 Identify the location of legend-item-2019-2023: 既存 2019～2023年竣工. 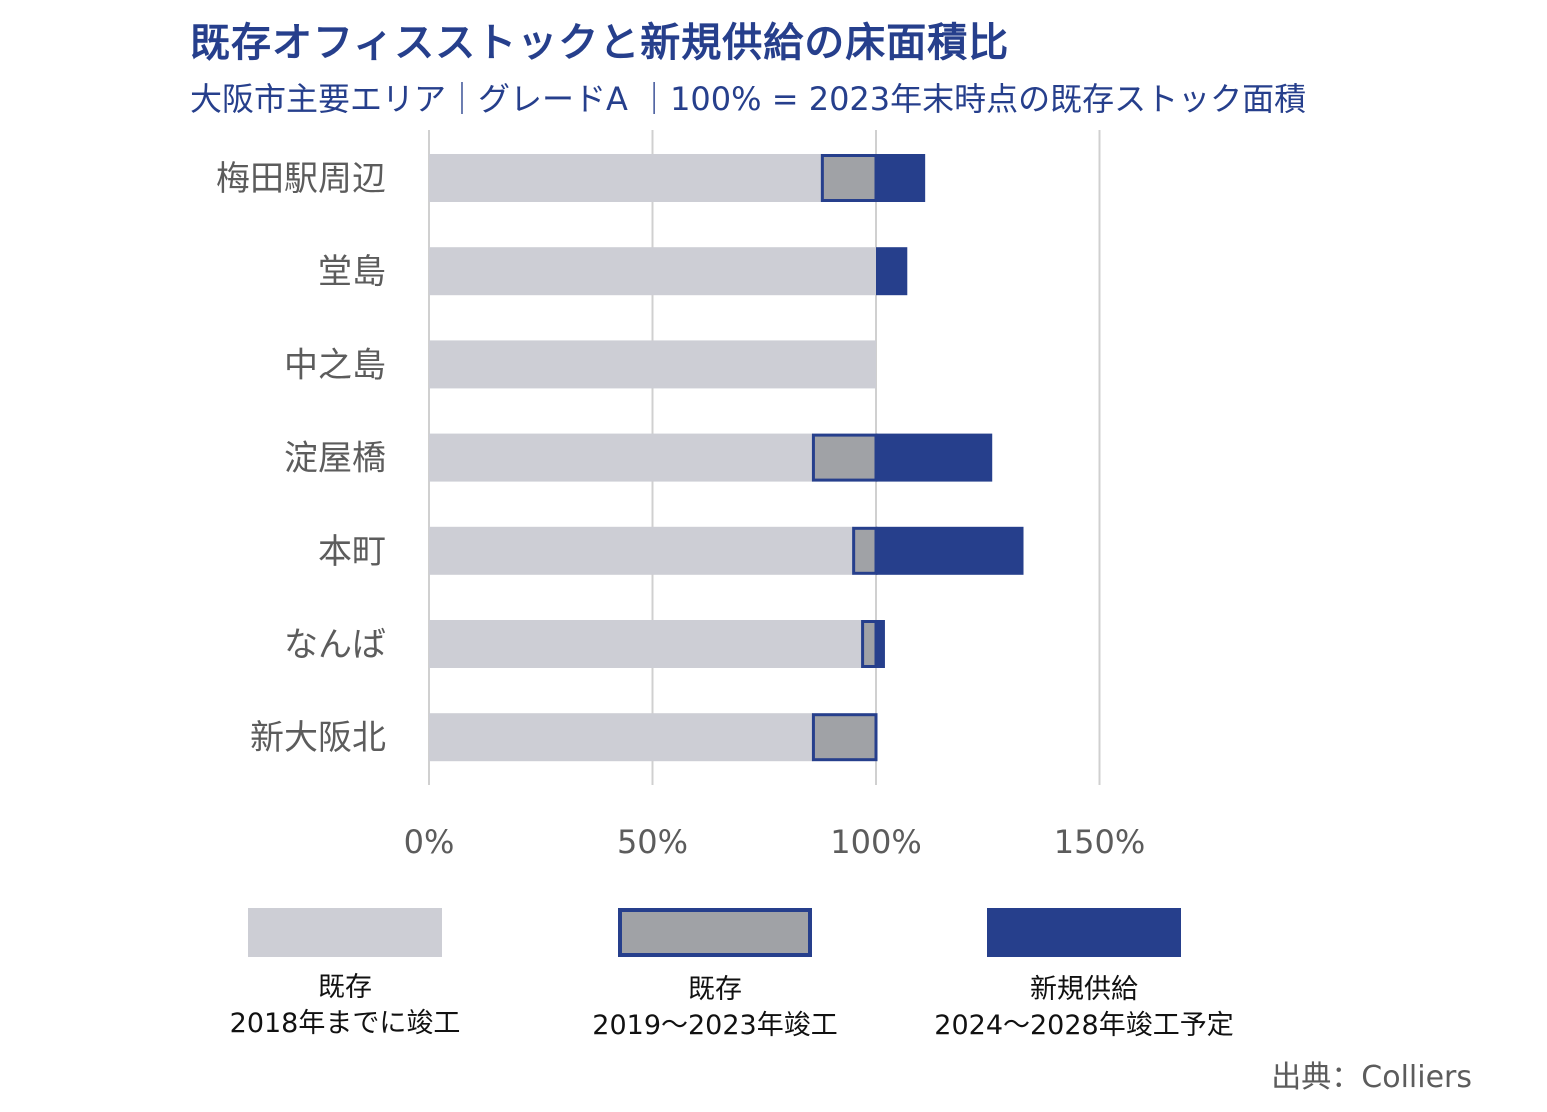
(715, 1008).